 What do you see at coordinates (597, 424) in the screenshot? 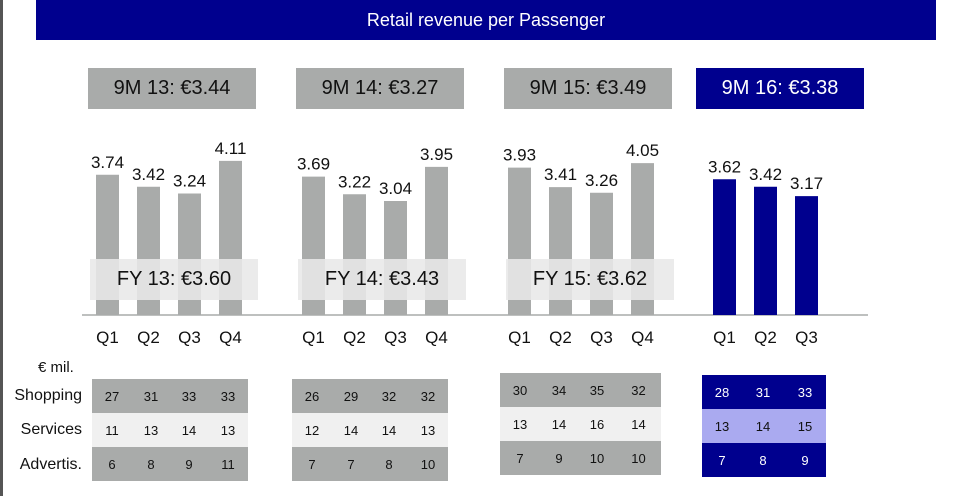
I see `table-cell: 16` at bounding box center [597, 424].